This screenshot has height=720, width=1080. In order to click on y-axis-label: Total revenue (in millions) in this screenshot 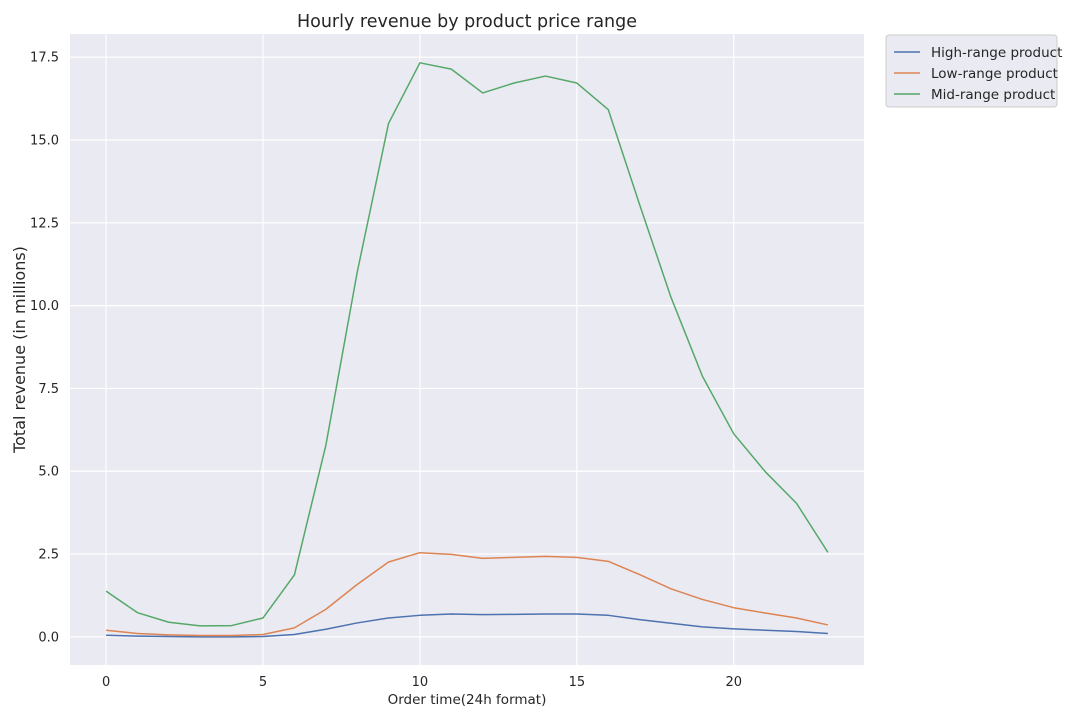, I will do `click(19, 350)`.